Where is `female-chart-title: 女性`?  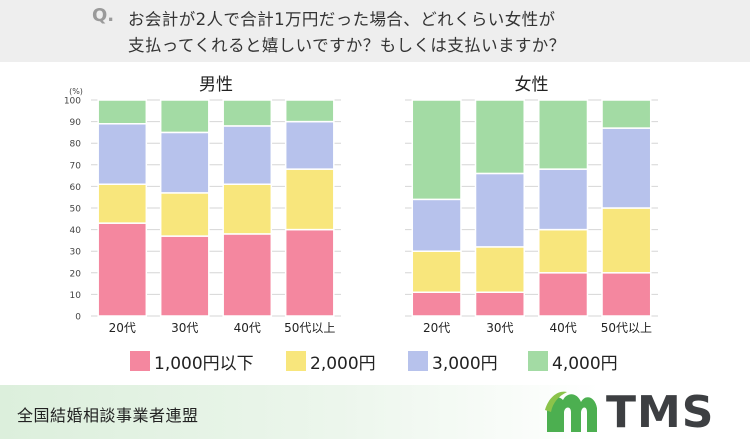
female-chart-title: 女性 is located at coordinates (532, 85).